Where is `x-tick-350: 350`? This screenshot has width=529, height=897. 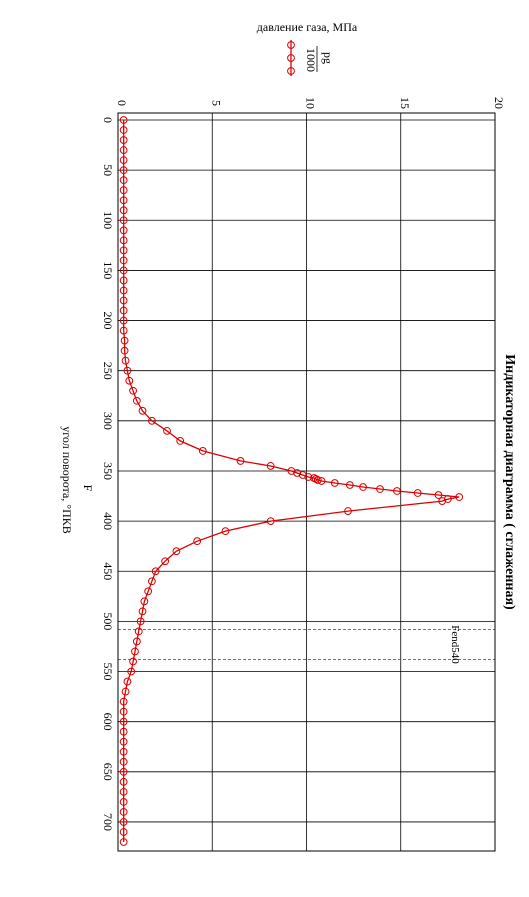
x-tick-350: 350 is located at coordinates (108, 471).